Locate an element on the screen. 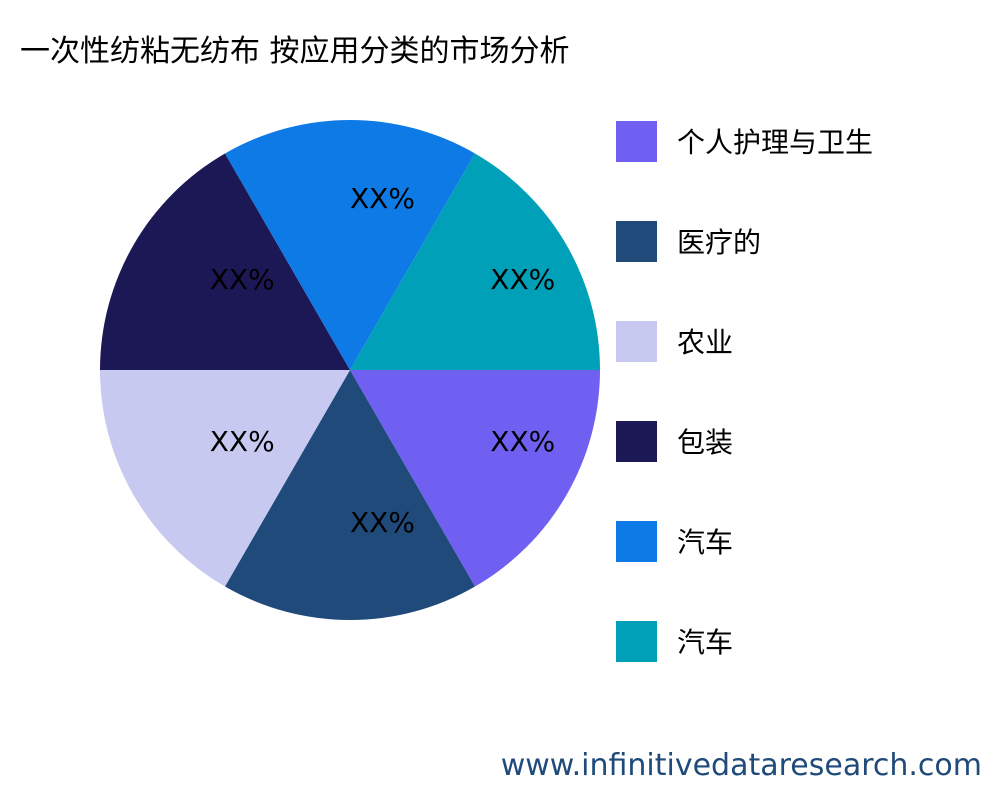  legend-label: 包装 is located at coordinates (705, 442).